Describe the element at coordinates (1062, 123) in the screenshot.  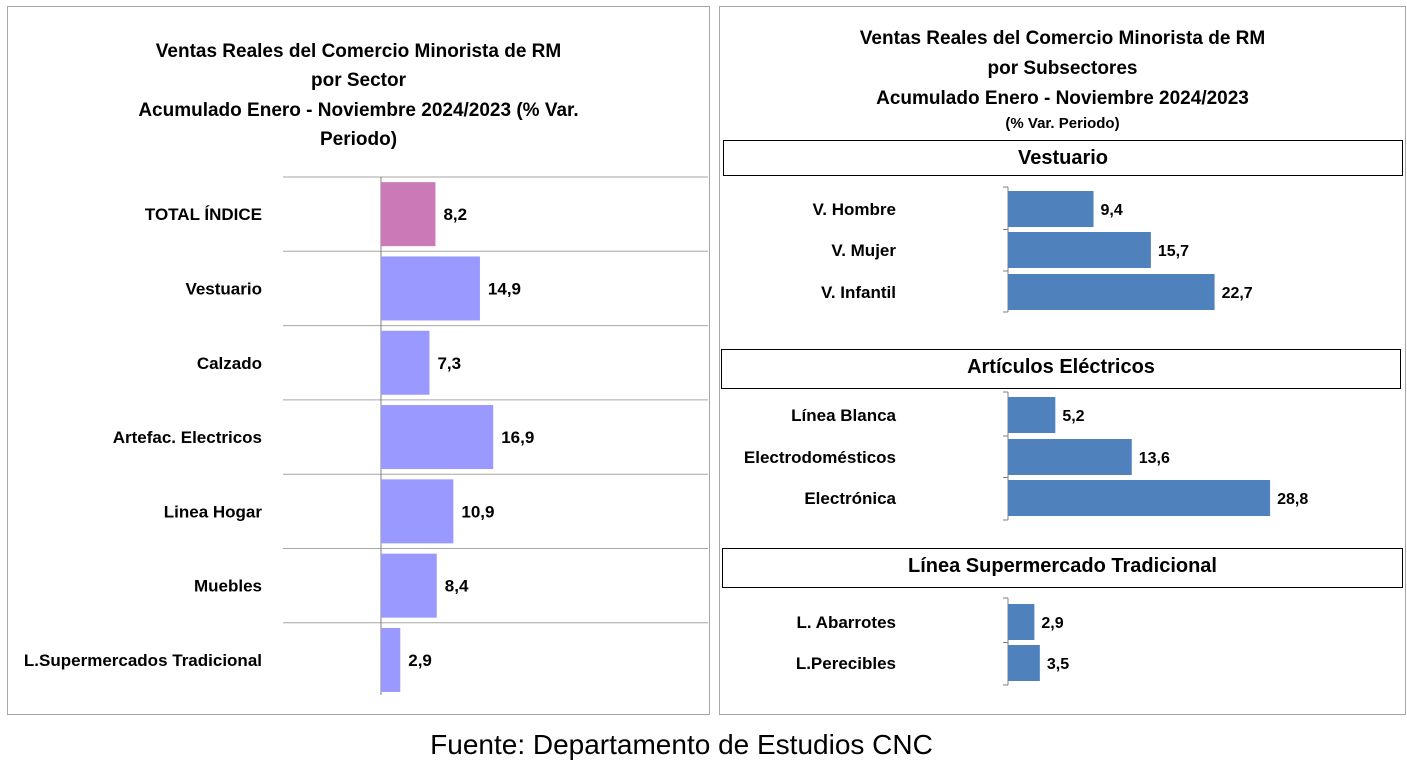
I see `right-subtitle: (% Var. Periodo)` at that location.